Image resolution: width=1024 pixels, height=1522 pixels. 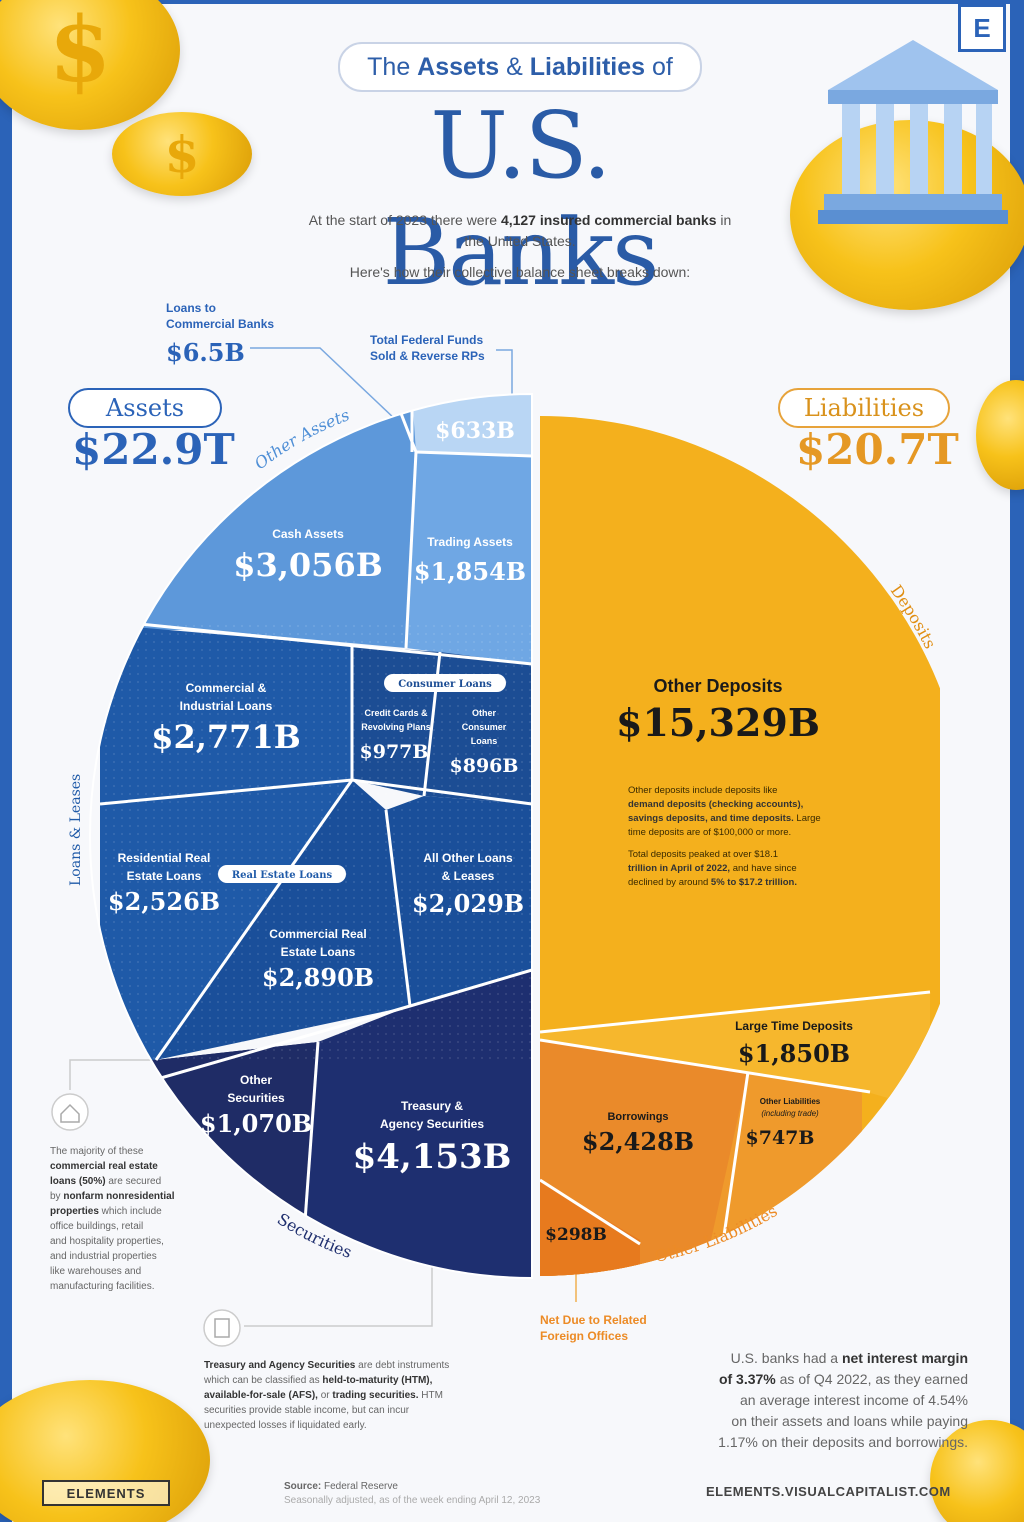 What do you see at coordinates (711, 818) in the screenshot?
I see `deposits-note-1c: savings deposits, and time deposits.` at bounding box center [711, 818].